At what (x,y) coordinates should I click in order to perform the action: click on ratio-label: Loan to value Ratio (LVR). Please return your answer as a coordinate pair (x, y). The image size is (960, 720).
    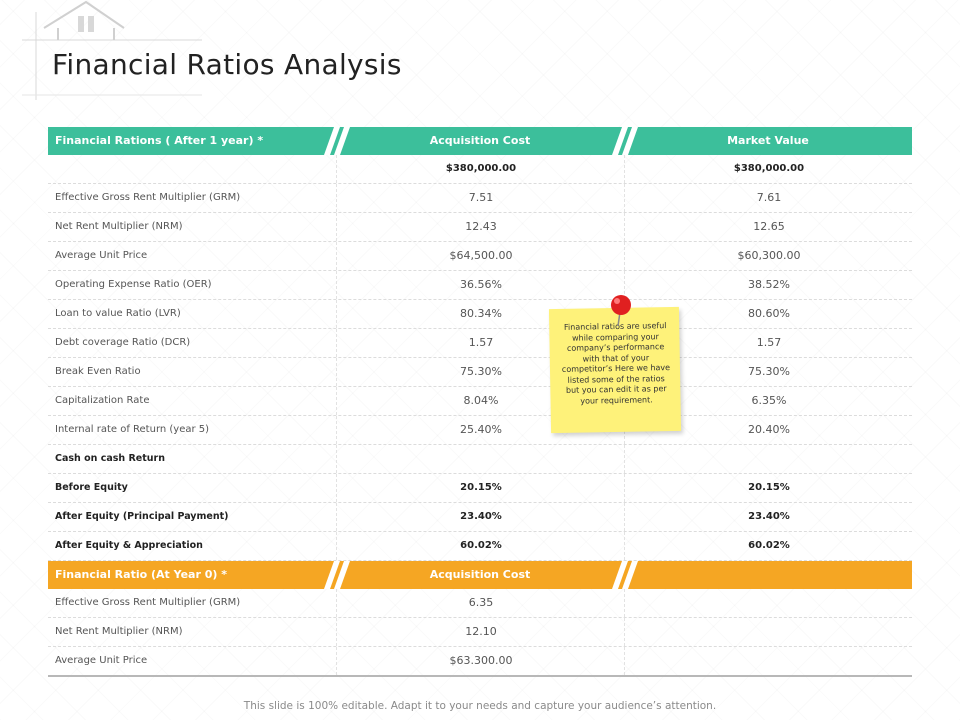
    Looking at the image, I should click on (118, 313).